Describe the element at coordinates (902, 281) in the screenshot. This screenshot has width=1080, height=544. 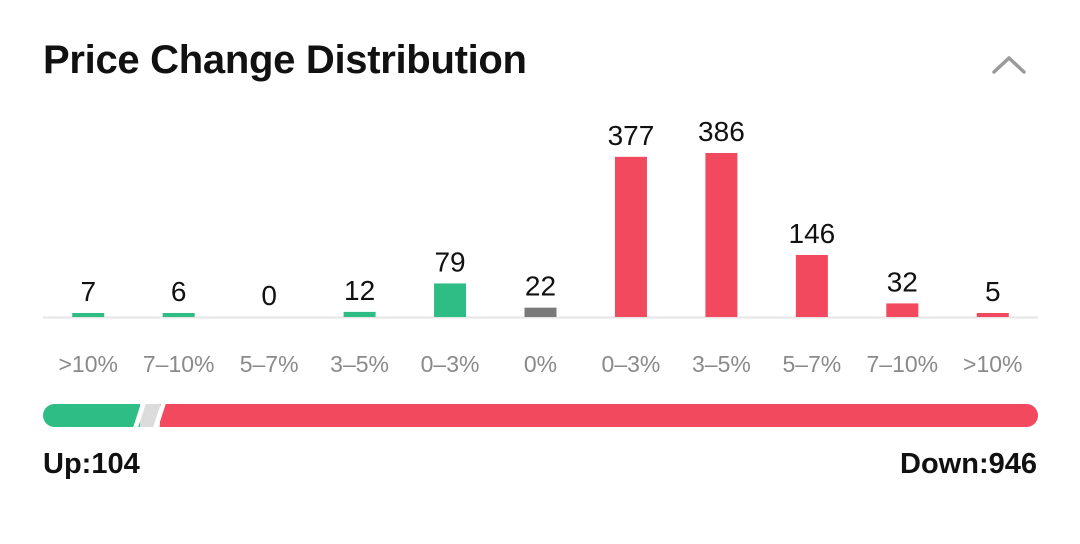
I see `bar-value-label: 32` at that location.